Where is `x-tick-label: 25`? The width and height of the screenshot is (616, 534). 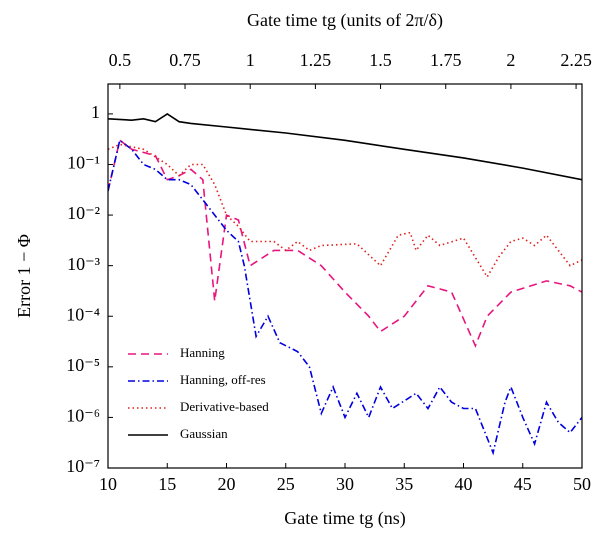 x-tick-label: 25 is located at coordinates (286, 484).